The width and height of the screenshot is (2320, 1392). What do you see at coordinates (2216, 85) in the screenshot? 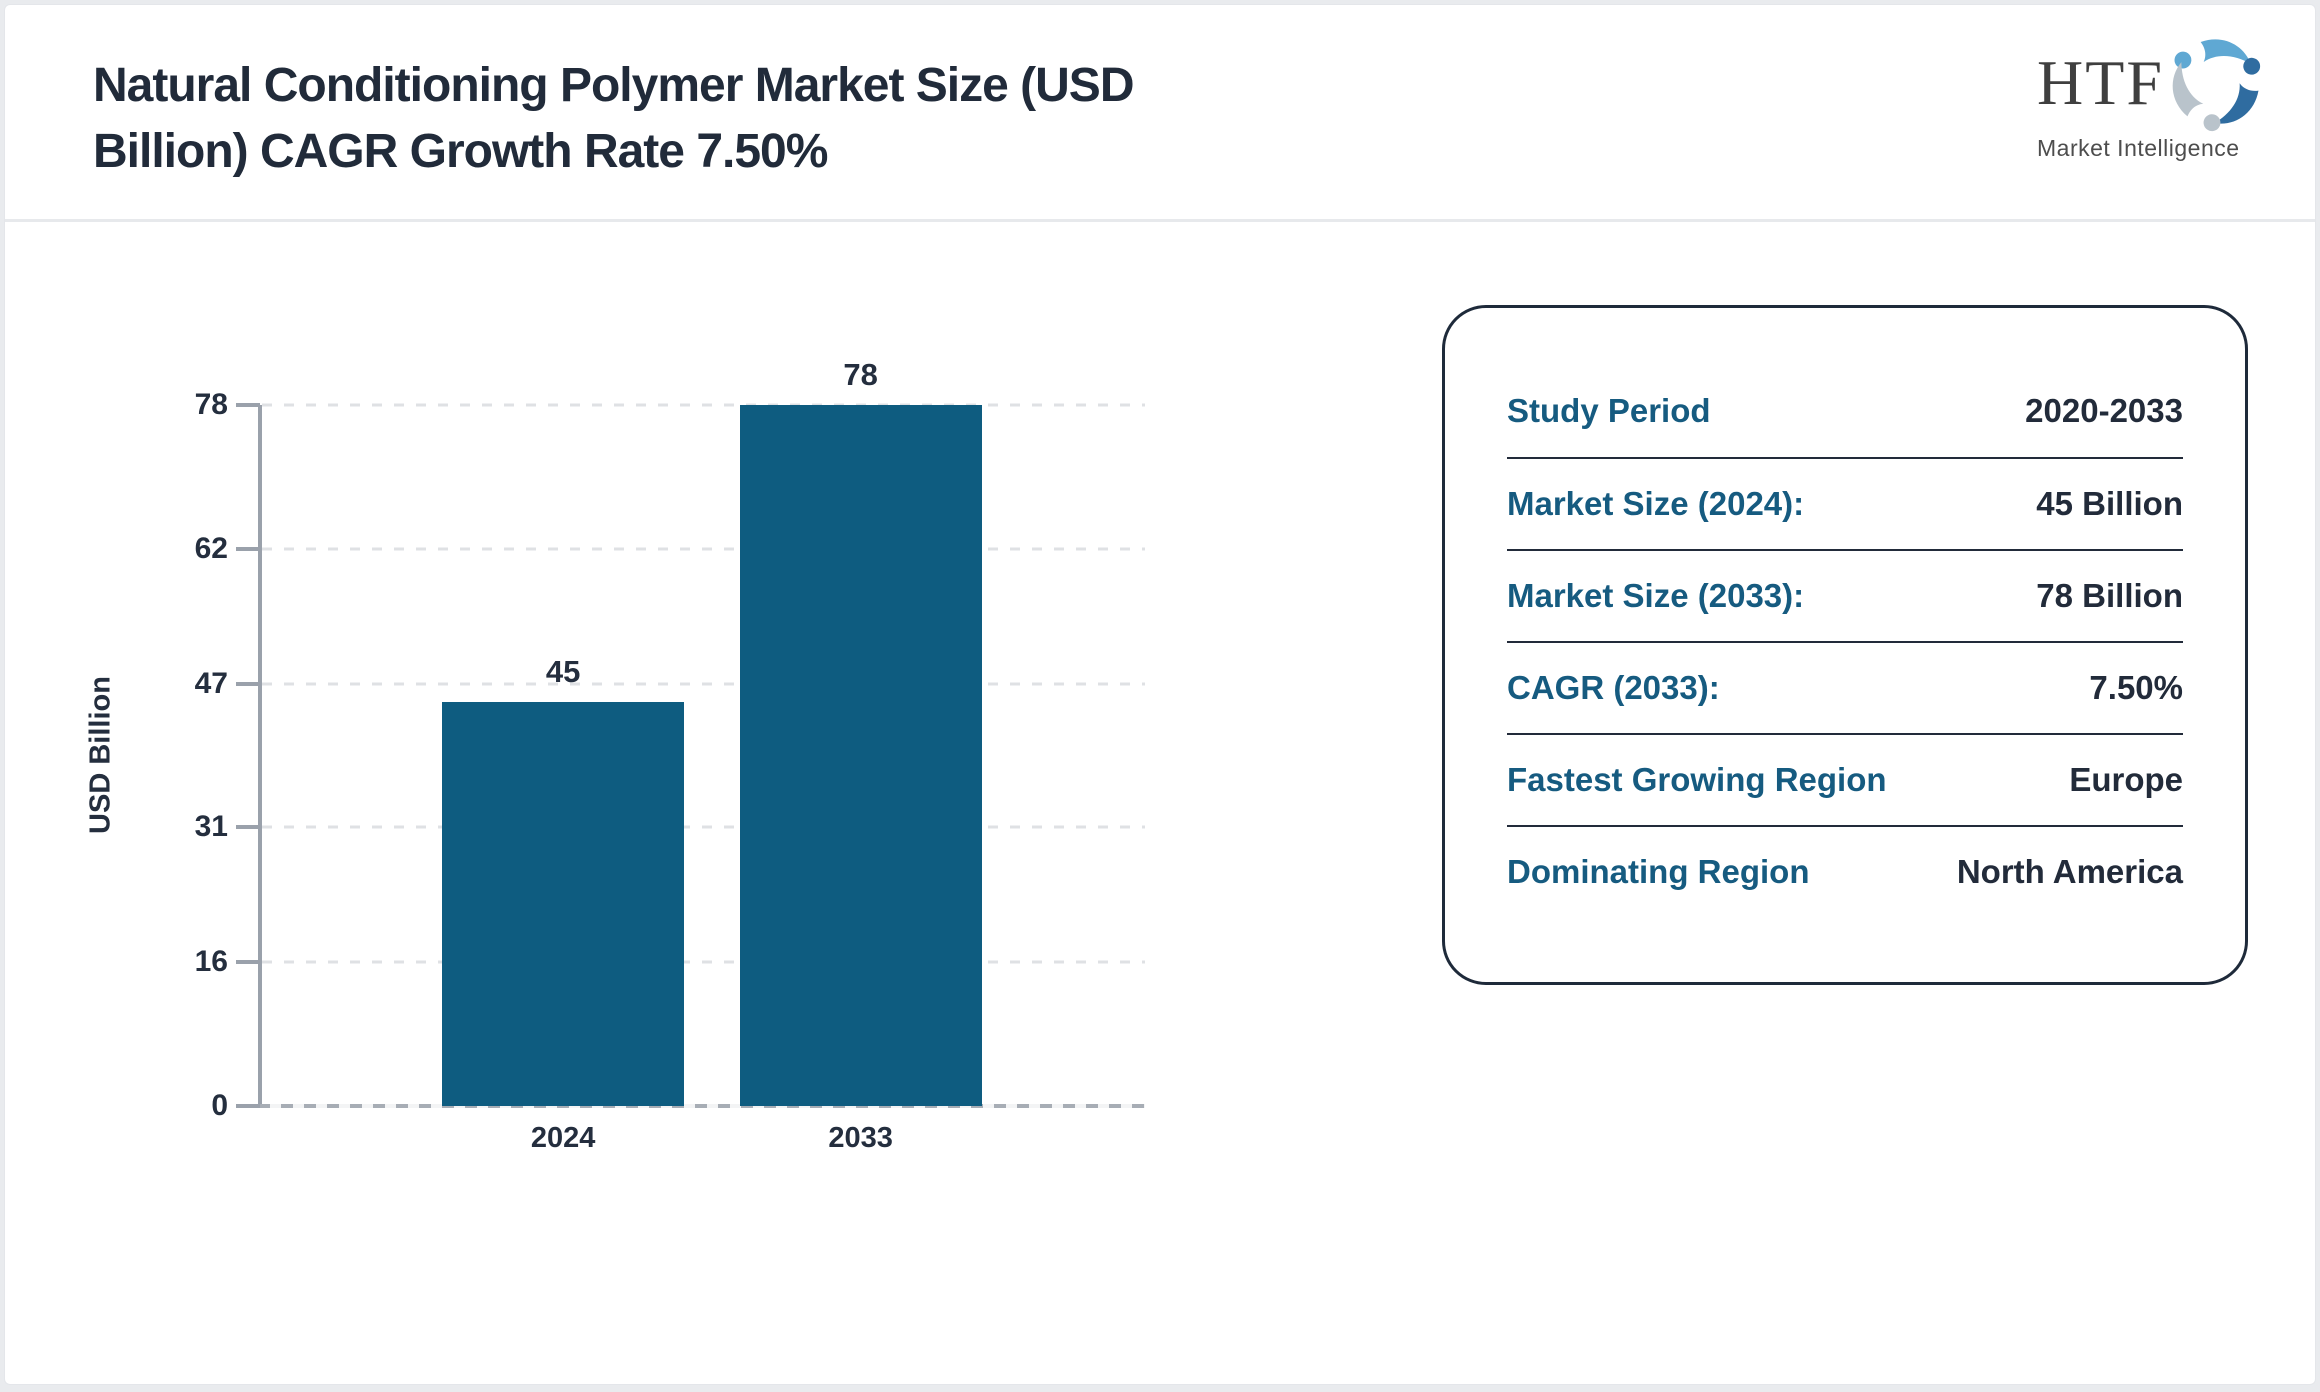
I see `logo-swirl-icon` at bounding box center [2216, 85].